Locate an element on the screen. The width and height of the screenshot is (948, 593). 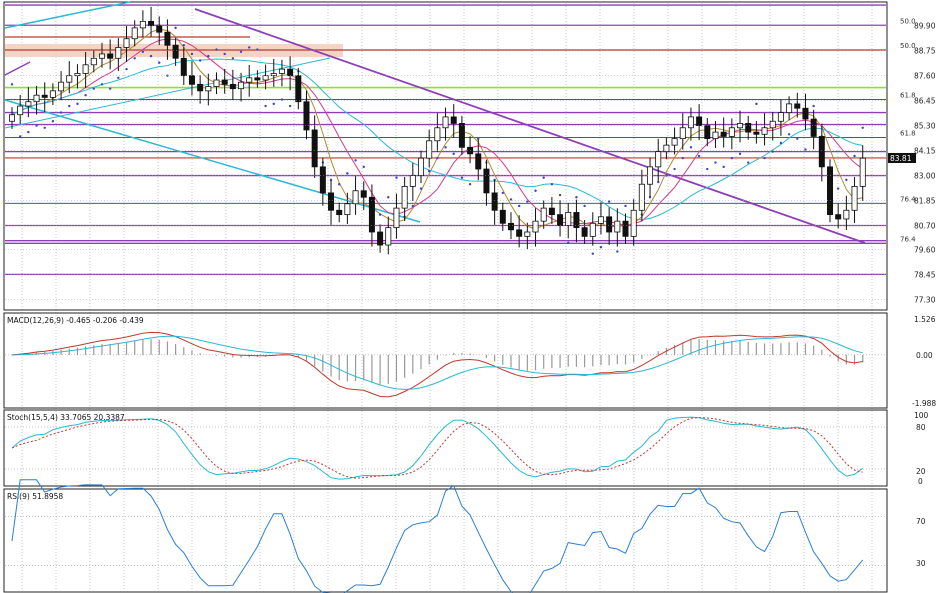
macd-line is located at coordinates (437, 364).